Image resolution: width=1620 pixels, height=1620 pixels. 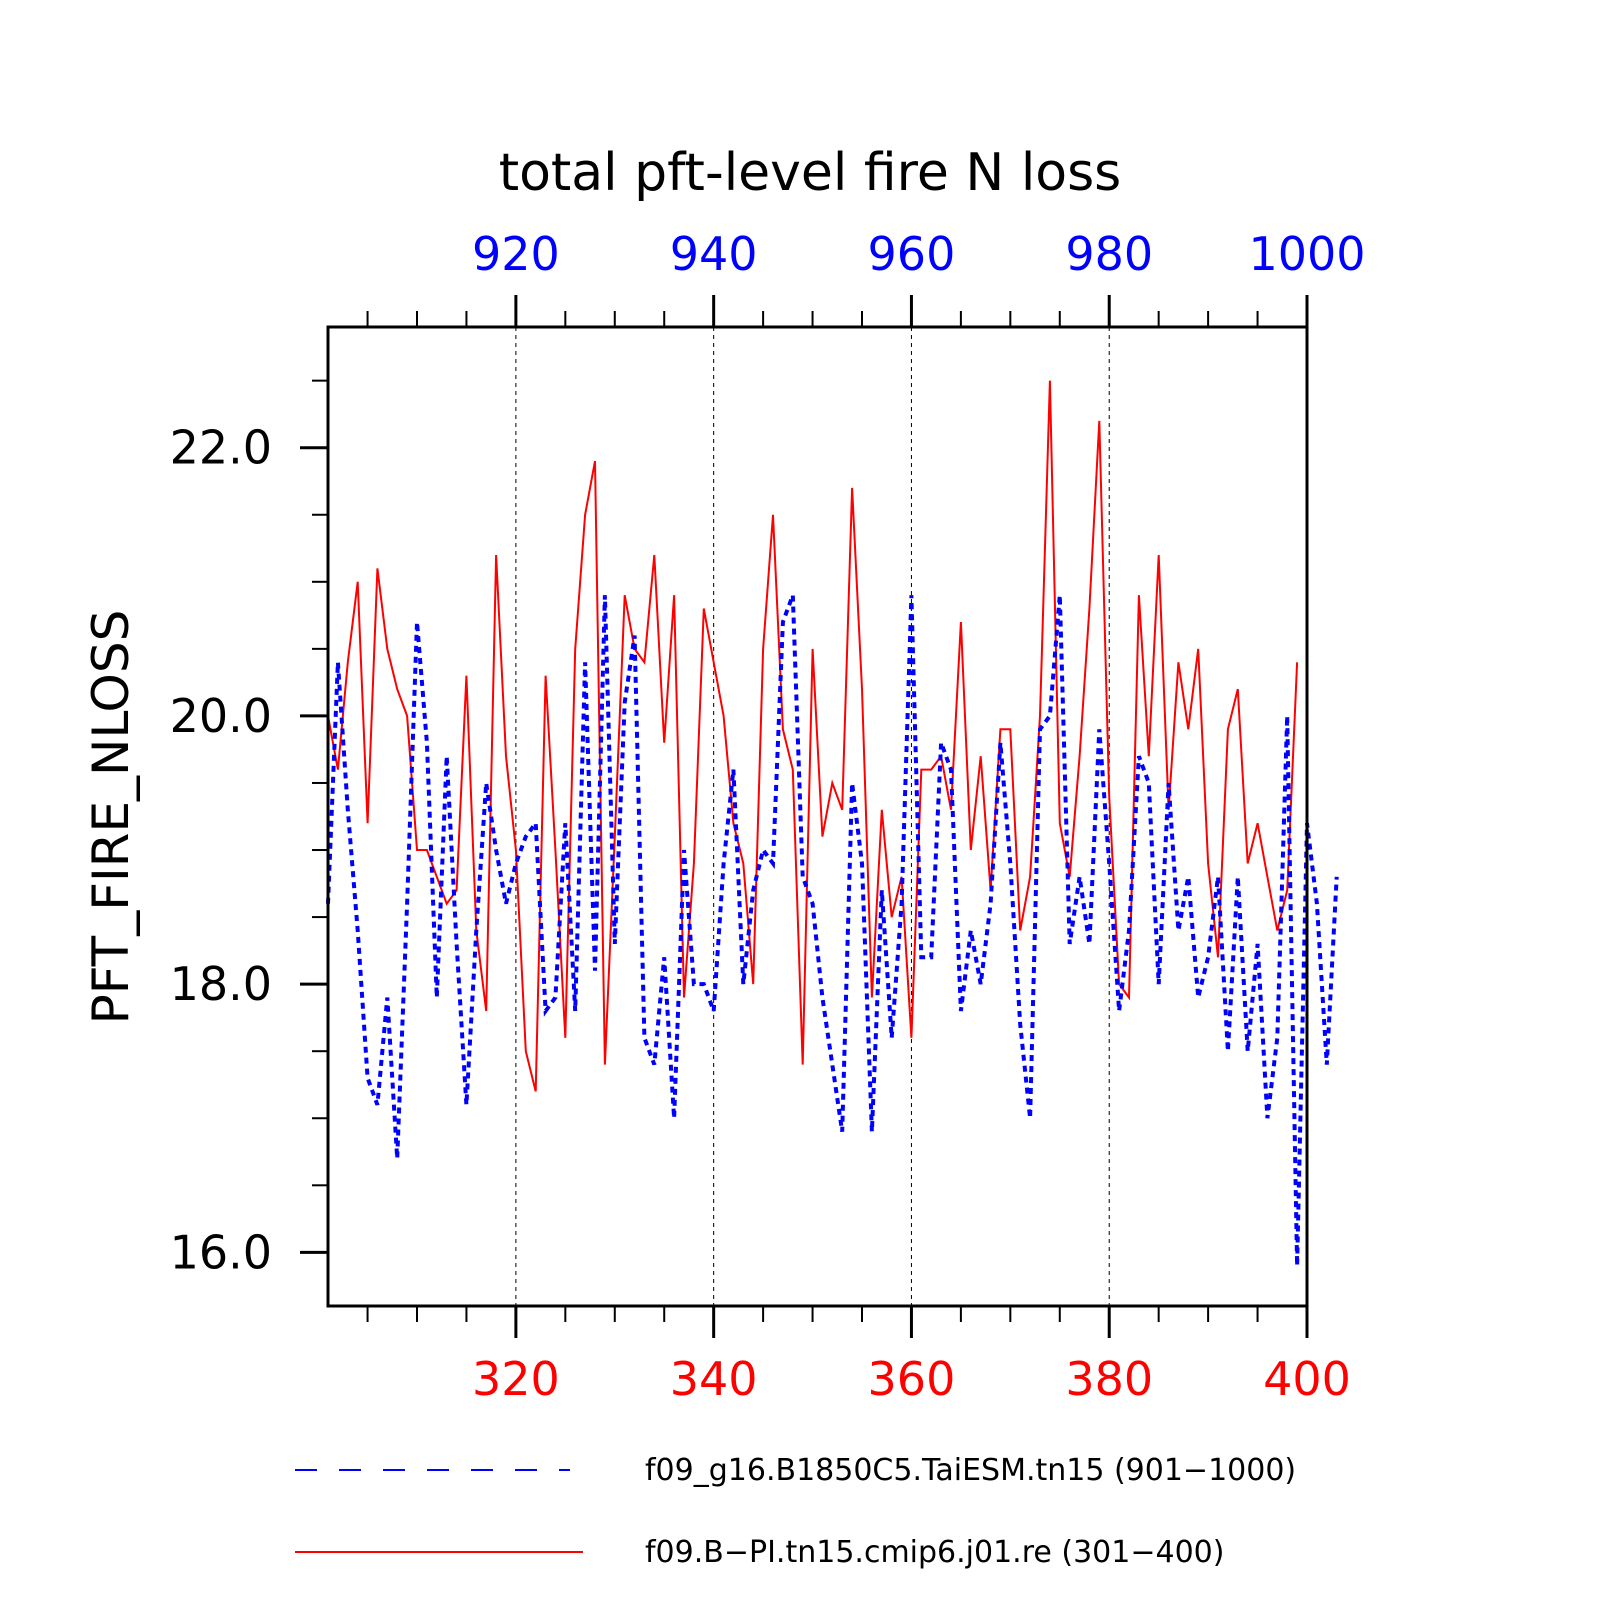 I want to click on bottom-axis-tick-label: 360, so click(x=912, y=1379).